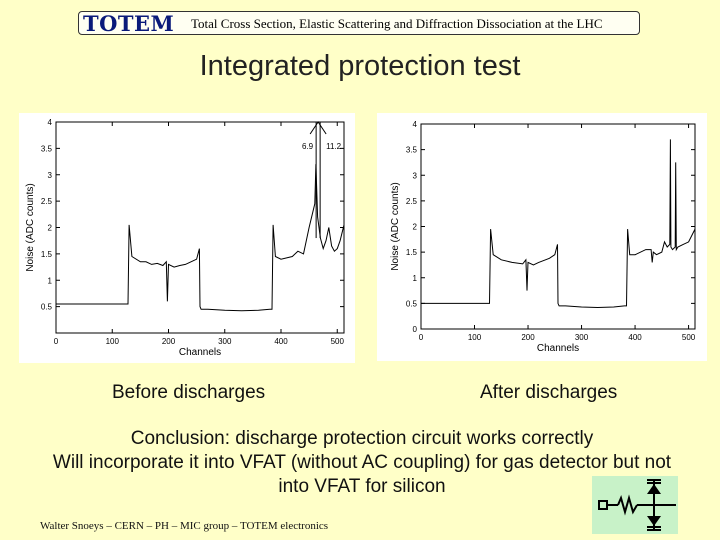  Describe the element at coordinates (334, 146) in the screenshot. I see `annotation-label: 11.2` at that location.